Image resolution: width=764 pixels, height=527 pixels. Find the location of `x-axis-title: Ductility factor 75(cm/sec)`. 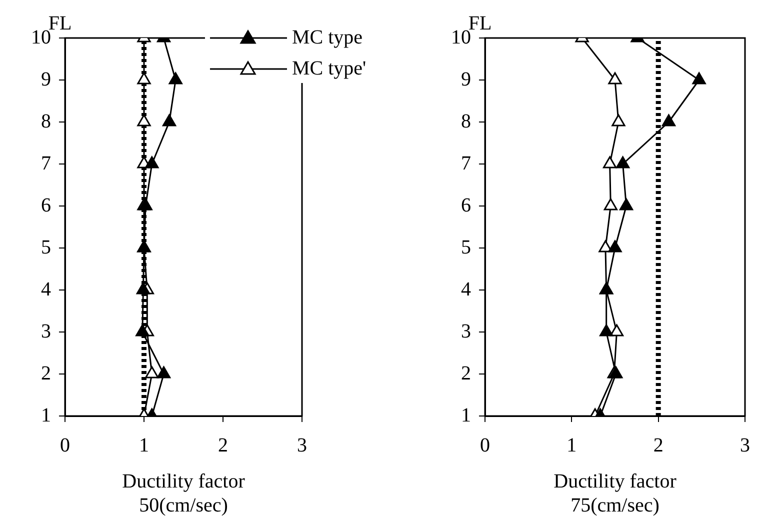

x-axis-title: Ductility factor 75(cm/sec) is located at coordinates (615, 493).